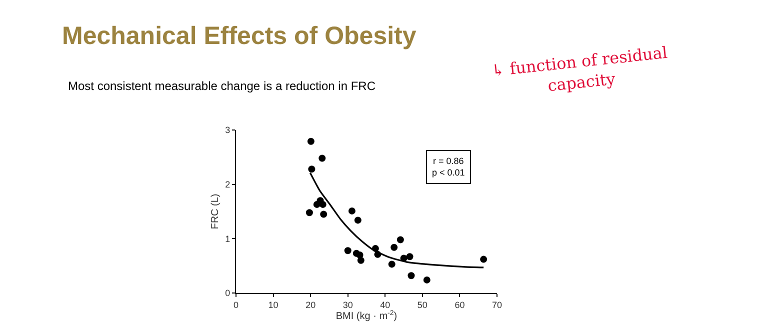  I want to click on x-tick-label: 30, so click(347, 305).